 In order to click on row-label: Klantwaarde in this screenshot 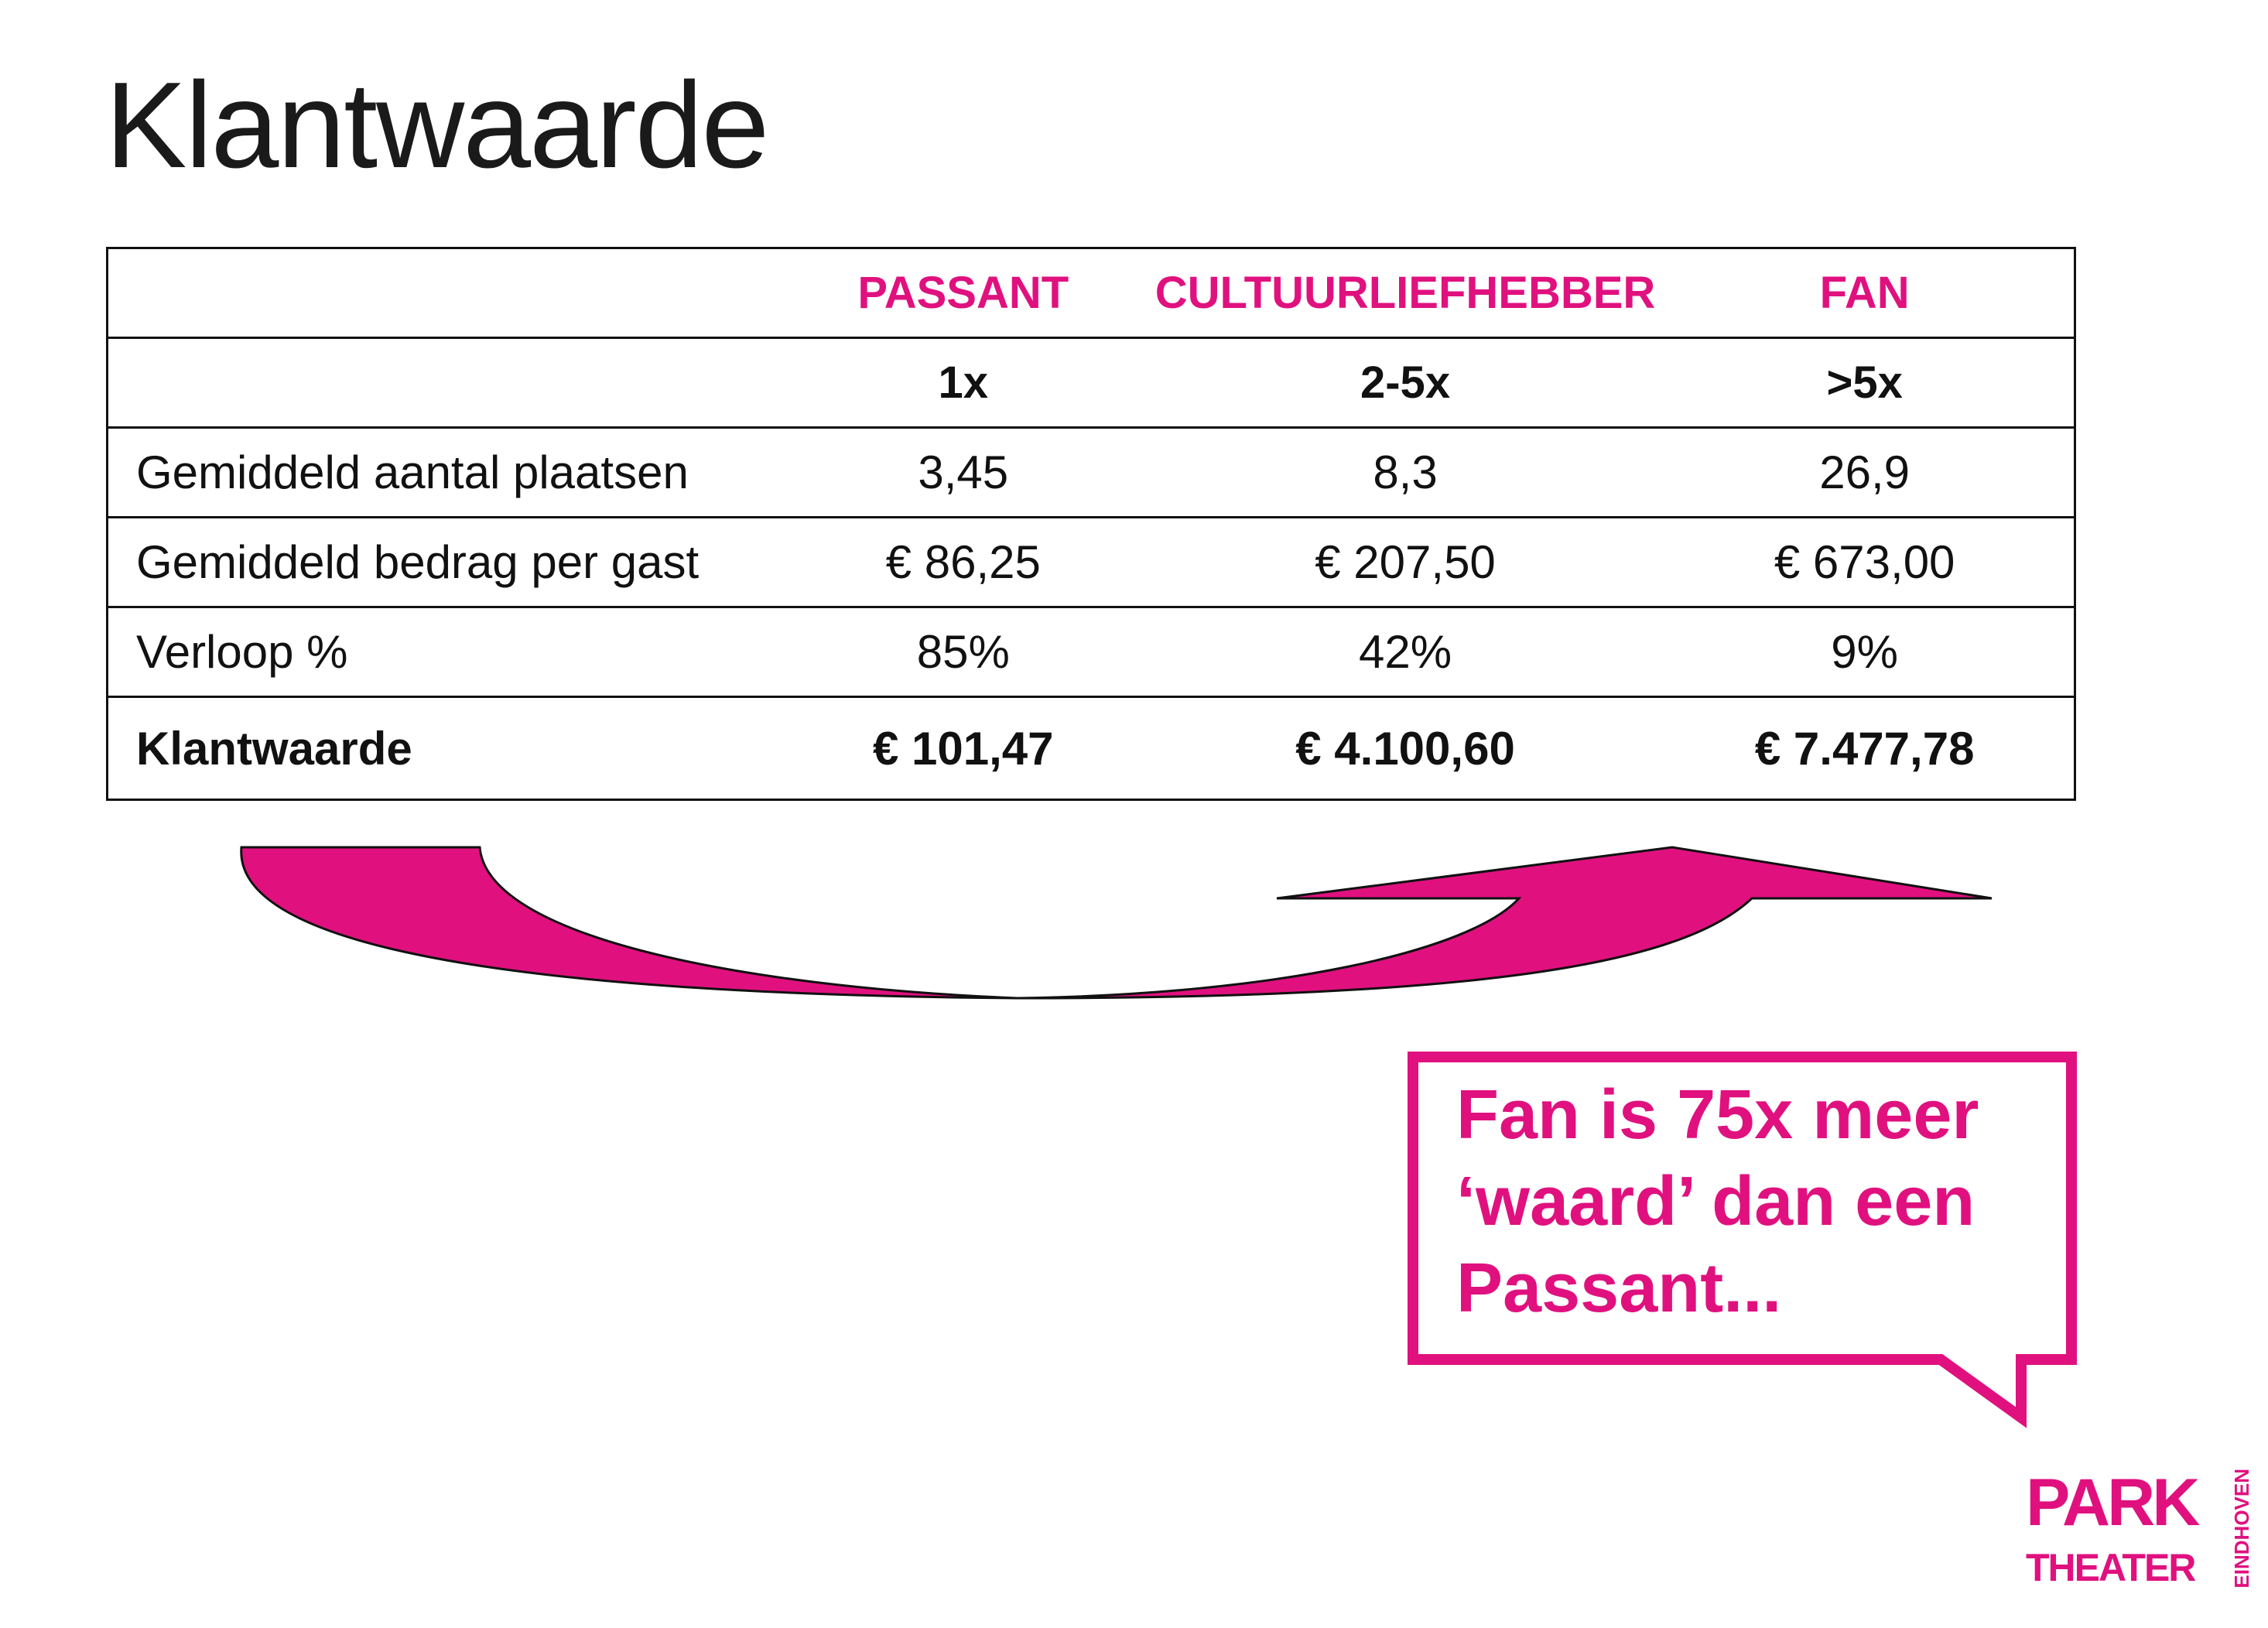, I will do `click(439, 748)`.